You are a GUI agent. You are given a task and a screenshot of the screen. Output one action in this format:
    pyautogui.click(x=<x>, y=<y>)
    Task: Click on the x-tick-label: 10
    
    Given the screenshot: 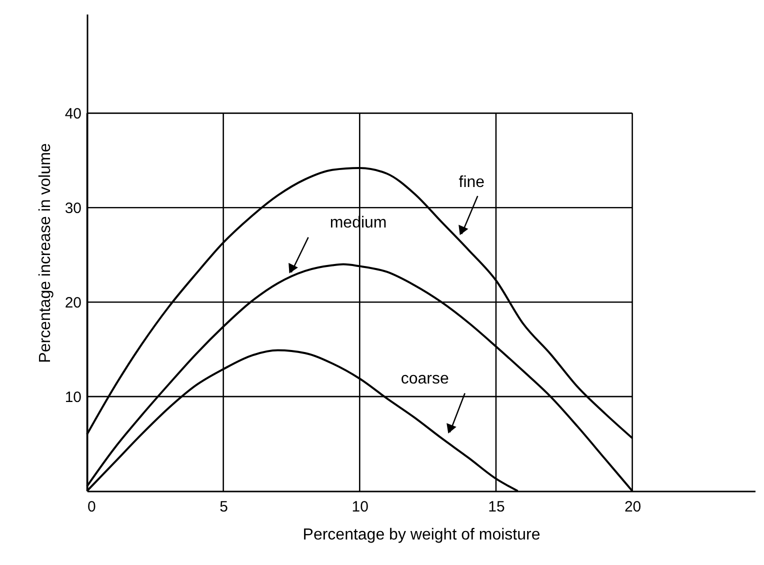 What is the action you would take?
    pyautogui.click(x=360, y=507)
    